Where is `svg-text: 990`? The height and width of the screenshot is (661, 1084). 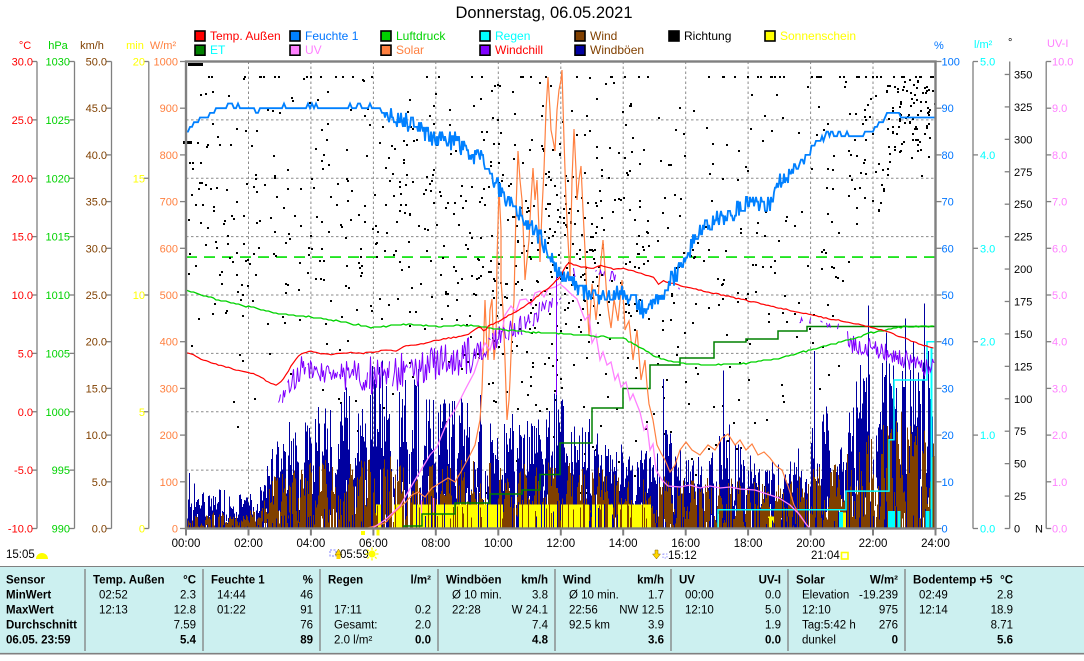 svg-text: 990 is located at coordinates (61, 530).